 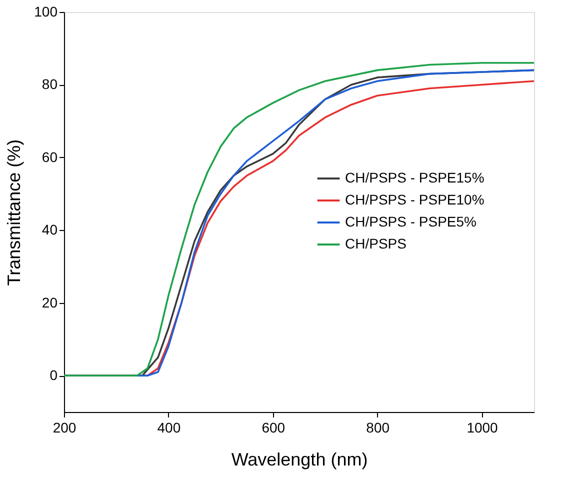 What do you see at coordinates (50, 156) in the screenshot?
I see `y-tick-label: 60` at bounding box center [50, 156].